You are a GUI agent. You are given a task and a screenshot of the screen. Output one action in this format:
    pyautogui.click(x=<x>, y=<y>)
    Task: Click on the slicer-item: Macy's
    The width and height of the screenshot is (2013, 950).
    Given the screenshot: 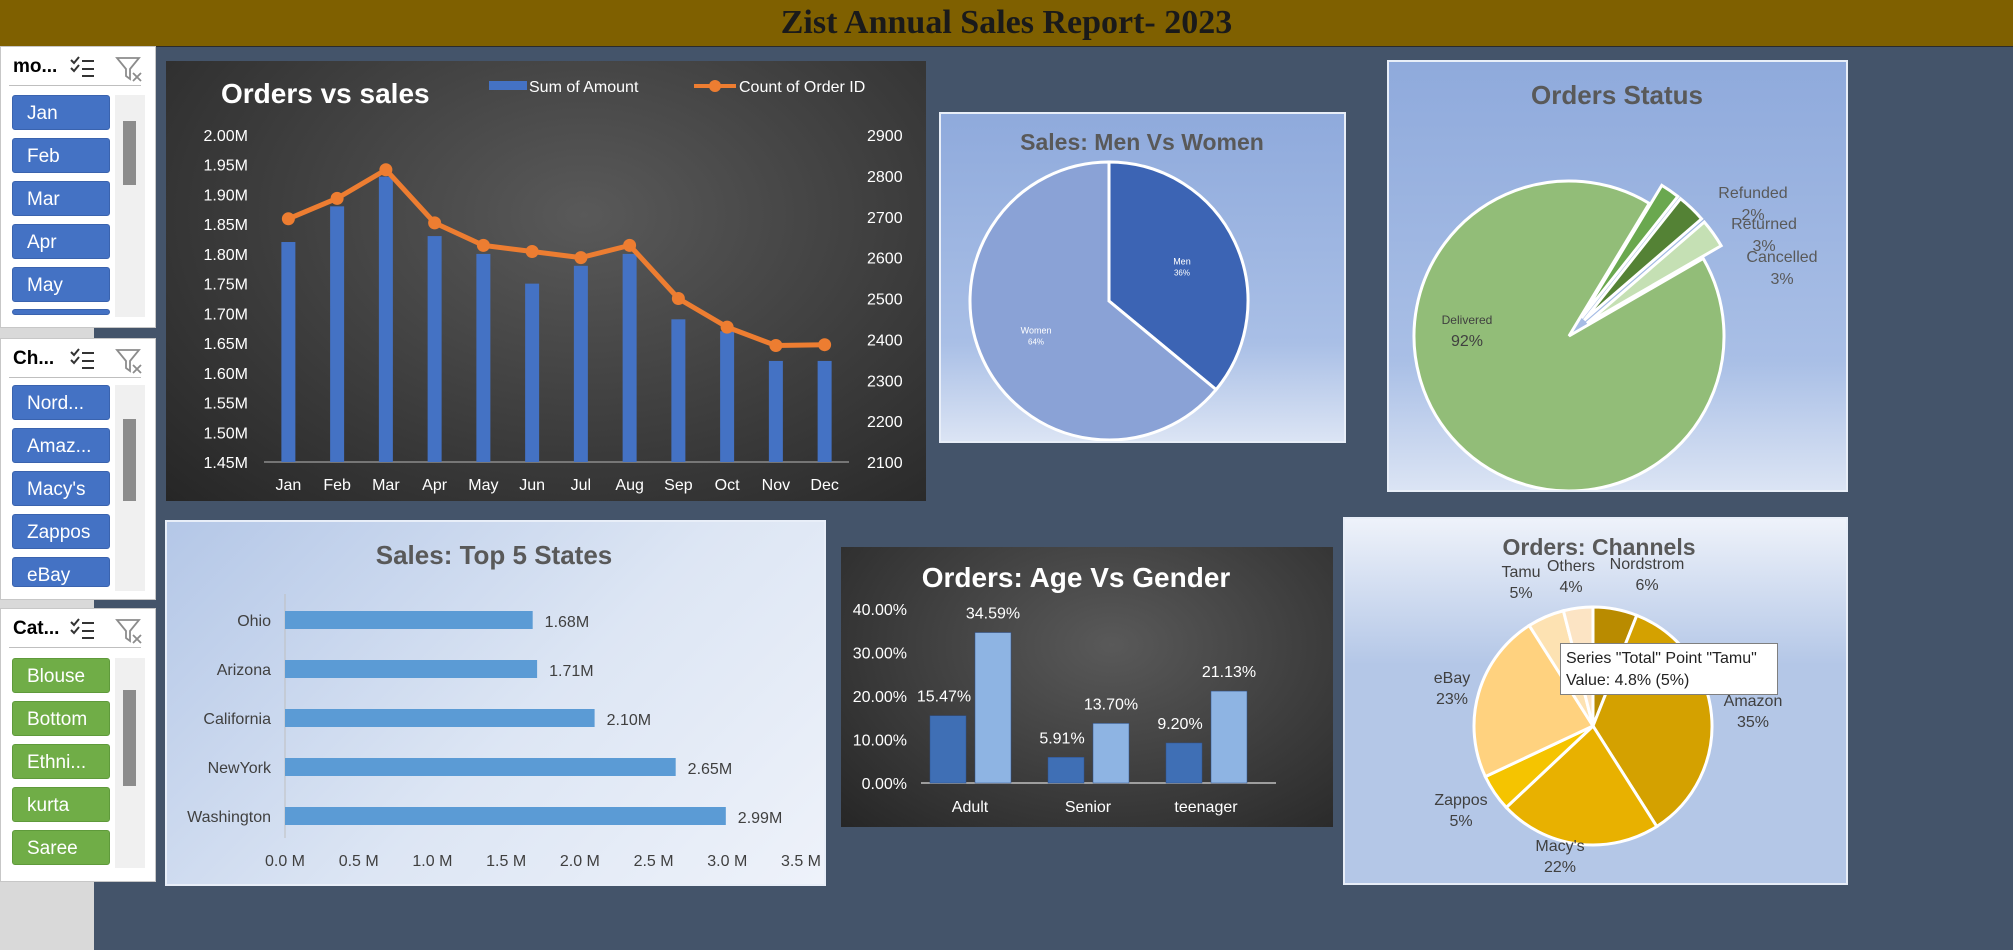 What is the action you would take?
    pyautogui.click(x=61, y=488)
    